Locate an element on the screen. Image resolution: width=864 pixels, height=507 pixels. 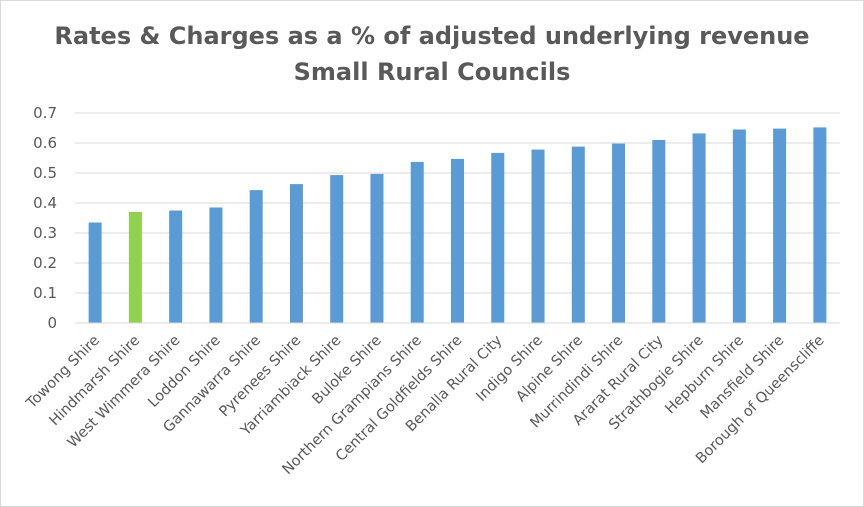
y-tick-label: 0.7 is located at coordinates (45, 113).